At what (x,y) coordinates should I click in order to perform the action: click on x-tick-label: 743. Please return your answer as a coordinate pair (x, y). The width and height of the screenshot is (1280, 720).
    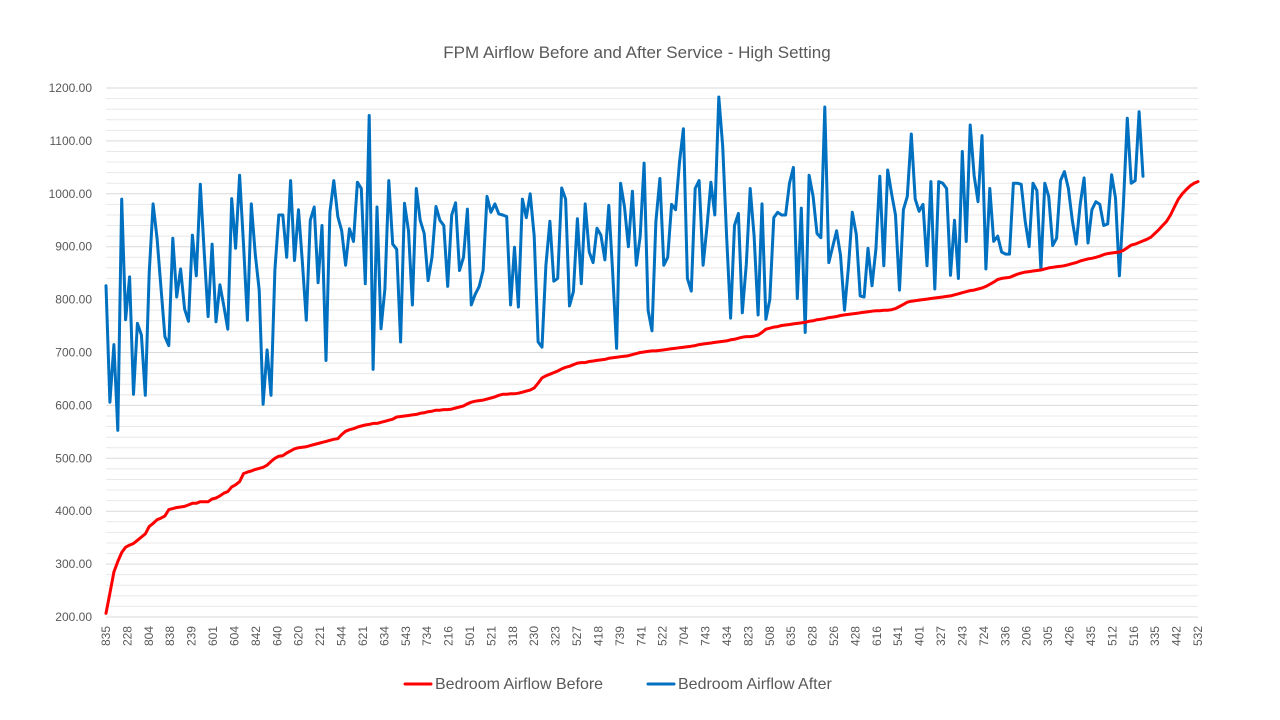
    Looking at the image, I should click on (706, 636).